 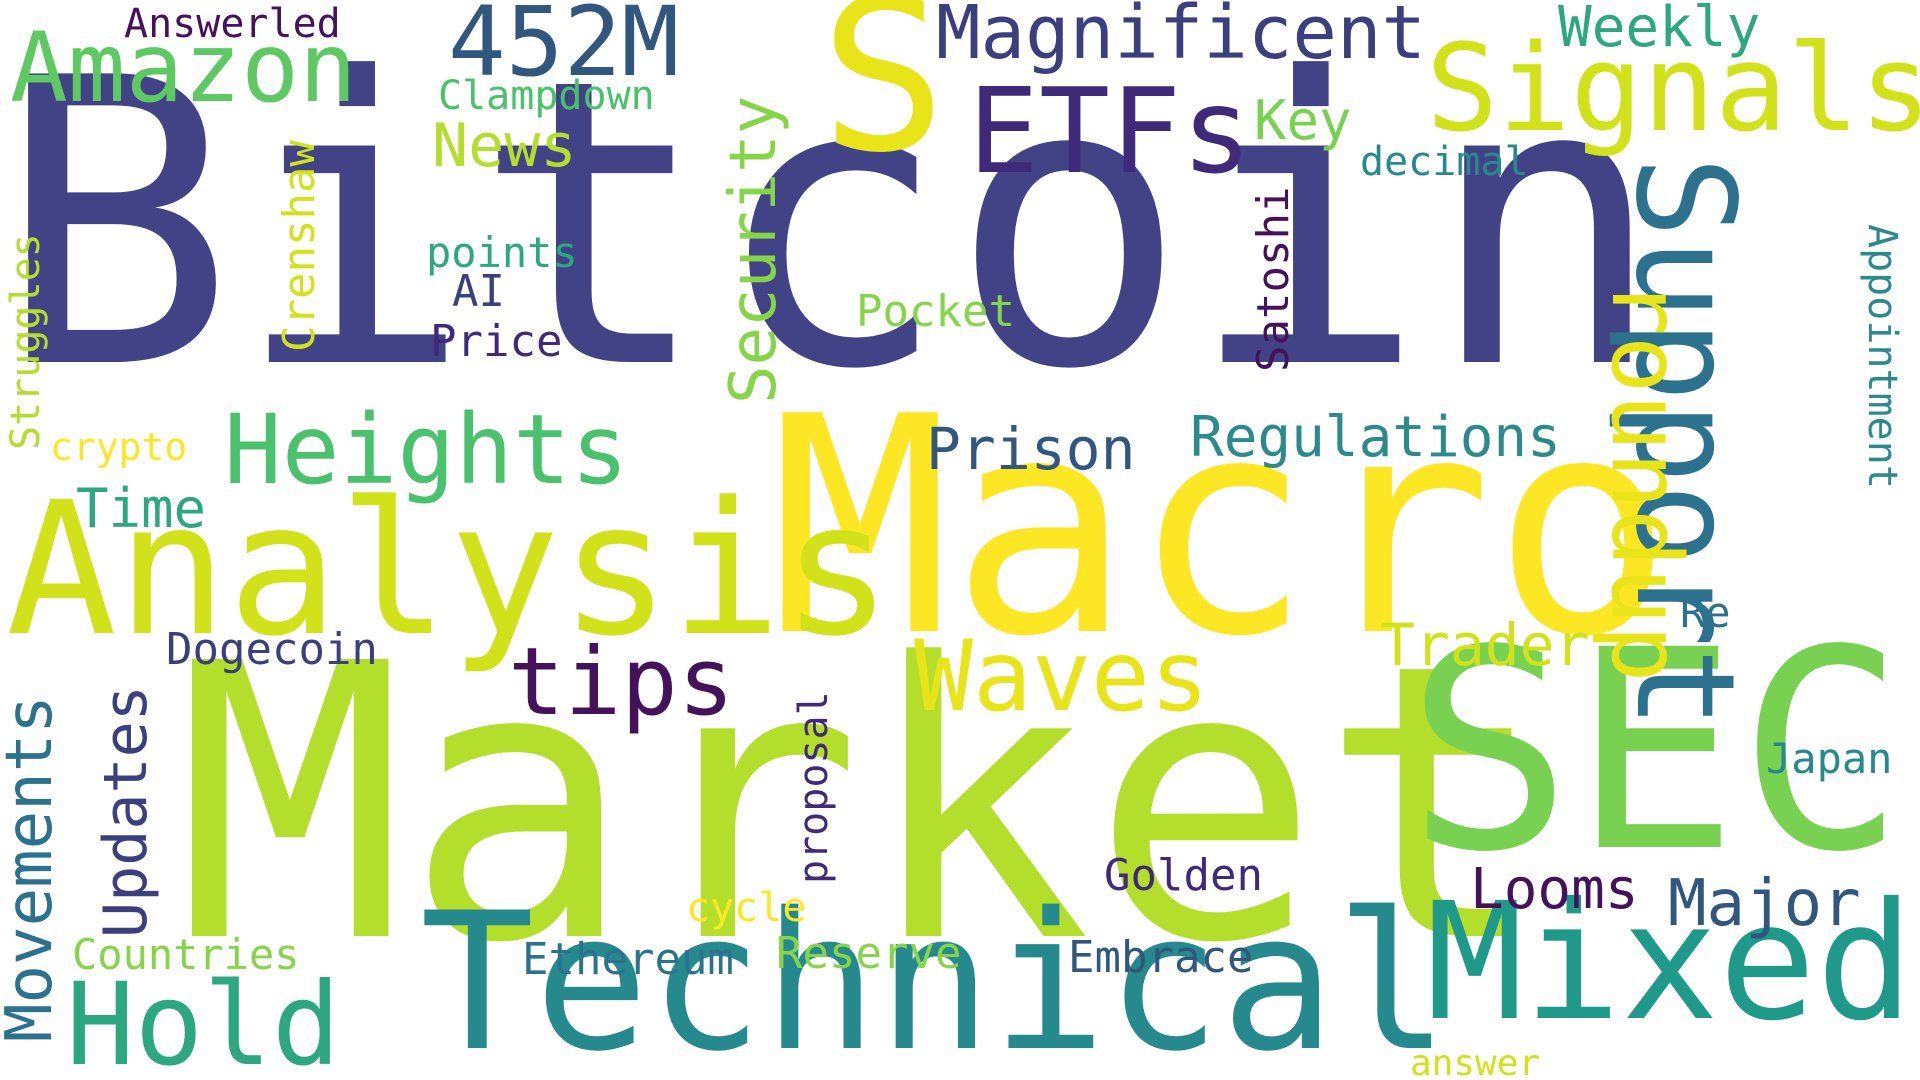 What do you see at coordinates (119, 447) in the screenshot?
I see `word-crypto: crypto` at bounding box center [119, 447].